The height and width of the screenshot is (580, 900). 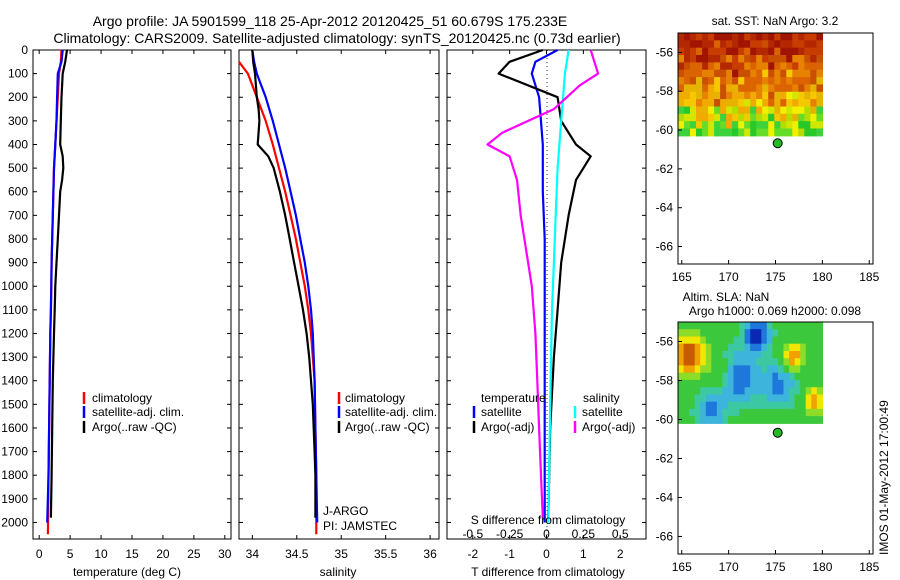 I want to click on salinity-x-tick-label: 35.5, so click(x=386, y=554).